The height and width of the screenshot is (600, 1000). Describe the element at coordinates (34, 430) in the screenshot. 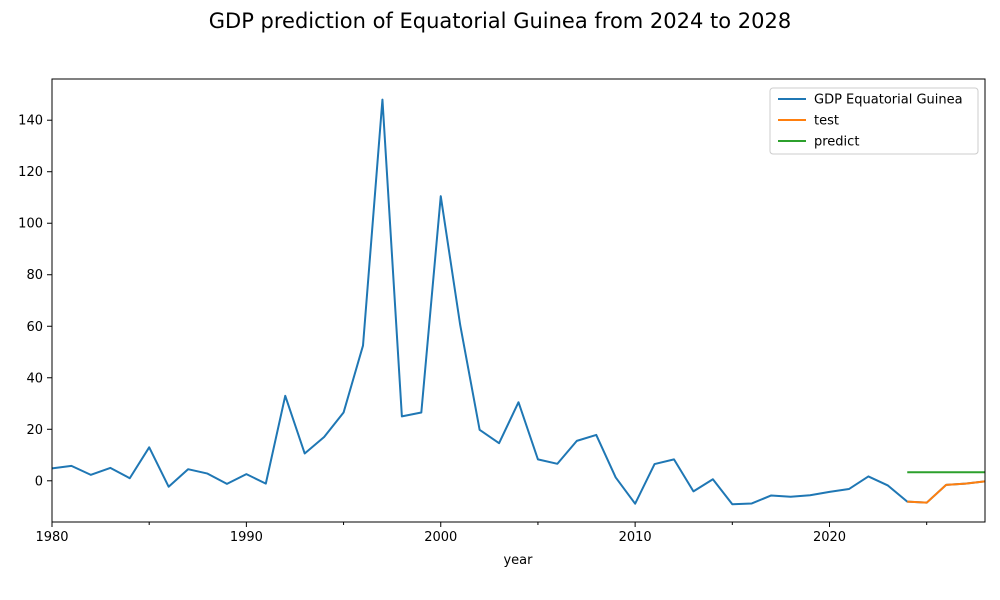

I see `y-tick-label-1: 20` at that location.